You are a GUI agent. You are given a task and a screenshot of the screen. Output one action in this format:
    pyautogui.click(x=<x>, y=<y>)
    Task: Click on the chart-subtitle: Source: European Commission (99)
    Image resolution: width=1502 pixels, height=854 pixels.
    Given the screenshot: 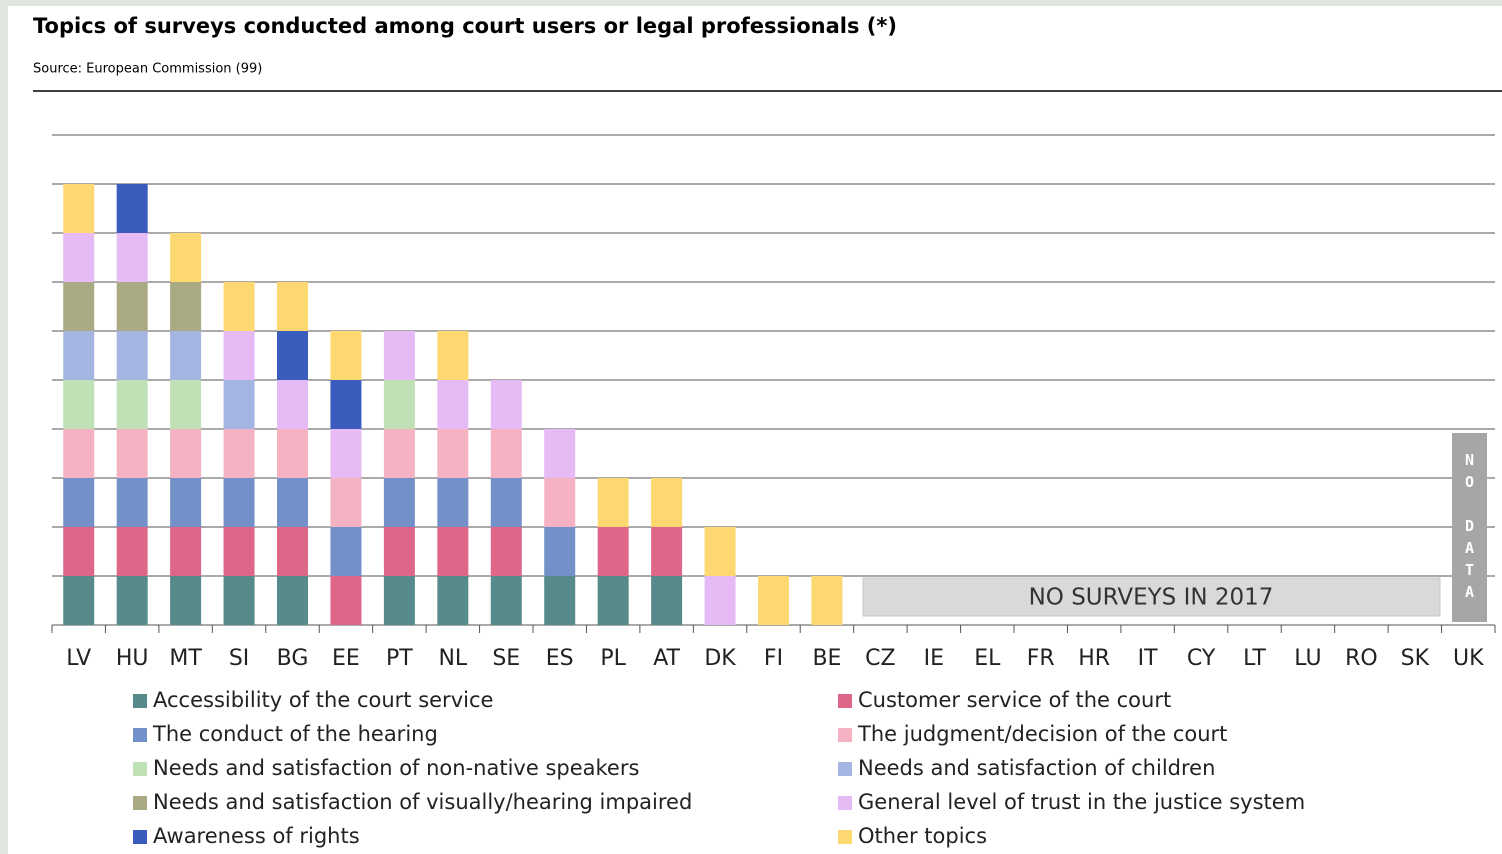 What is the action you would take?
    pyautogui.click(x=147, y=69)
    